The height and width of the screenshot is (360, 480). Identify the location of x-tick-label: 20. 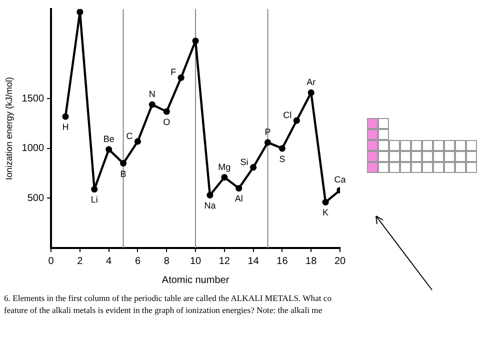
(340, 261).